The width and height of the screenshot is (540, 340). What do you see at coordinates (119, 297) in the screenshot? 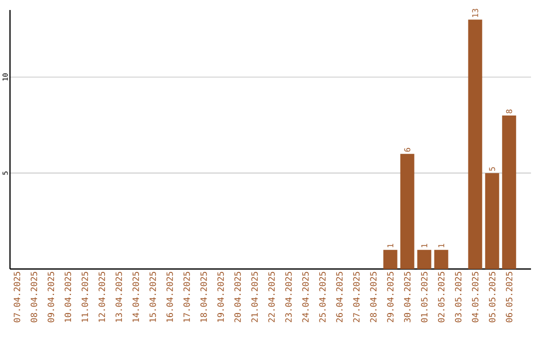
I see `x-tick-label: 13.04.2025` at bounding box center [119, 297].